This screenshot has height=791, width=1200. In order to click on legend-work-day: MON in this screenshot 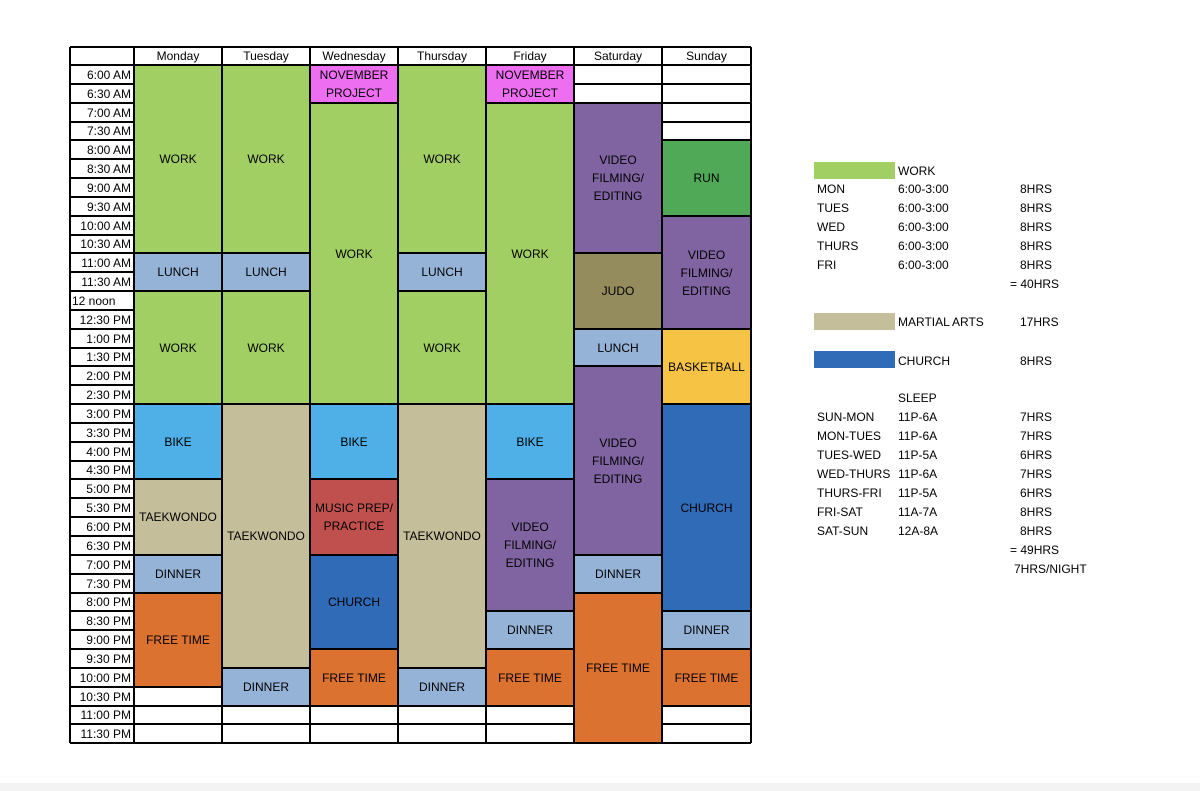, I will do `click(831, 189)`.